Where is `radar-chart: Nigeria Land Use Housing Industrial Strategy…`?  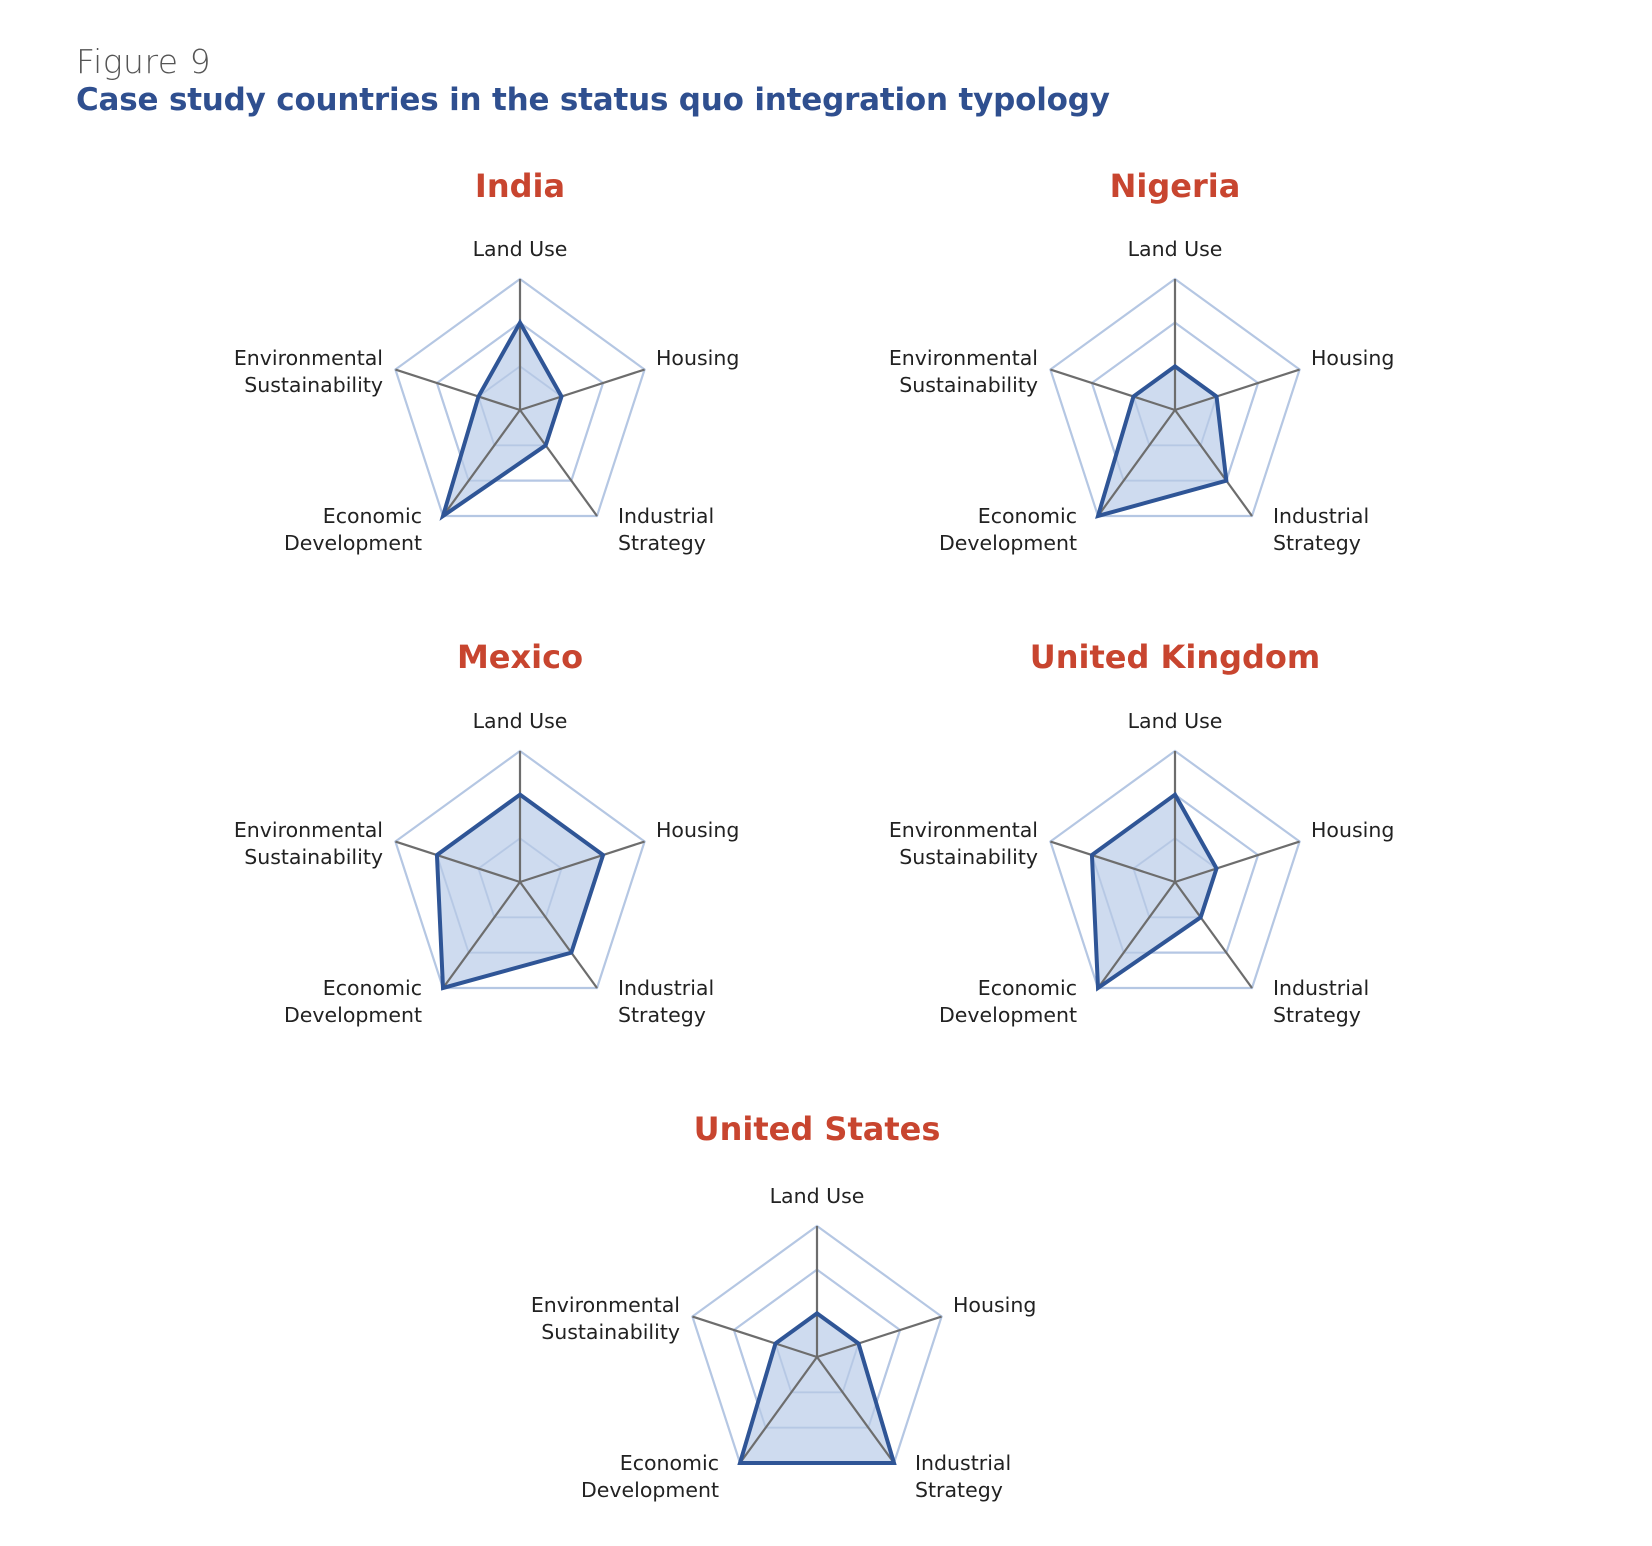
radar-chart: Nigeria Land Use Housing Industrial Strategy… is located at coordinates (1142, 361).